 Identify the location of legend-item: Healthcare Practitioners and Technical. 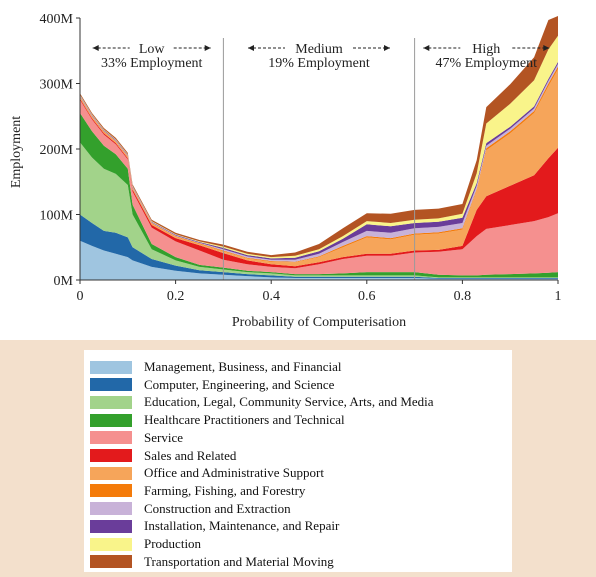
(217, 420).